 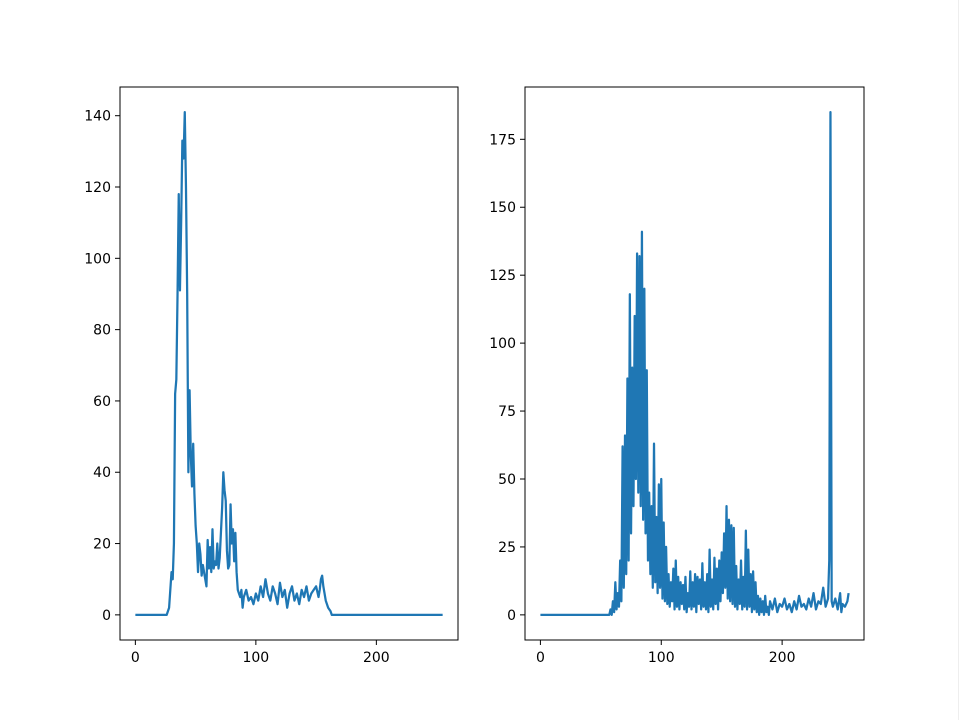 What do you see at coordinates (502, 140) in the screenshot?
I see `y-tick-label: 175` at bounding box center [502, 140].